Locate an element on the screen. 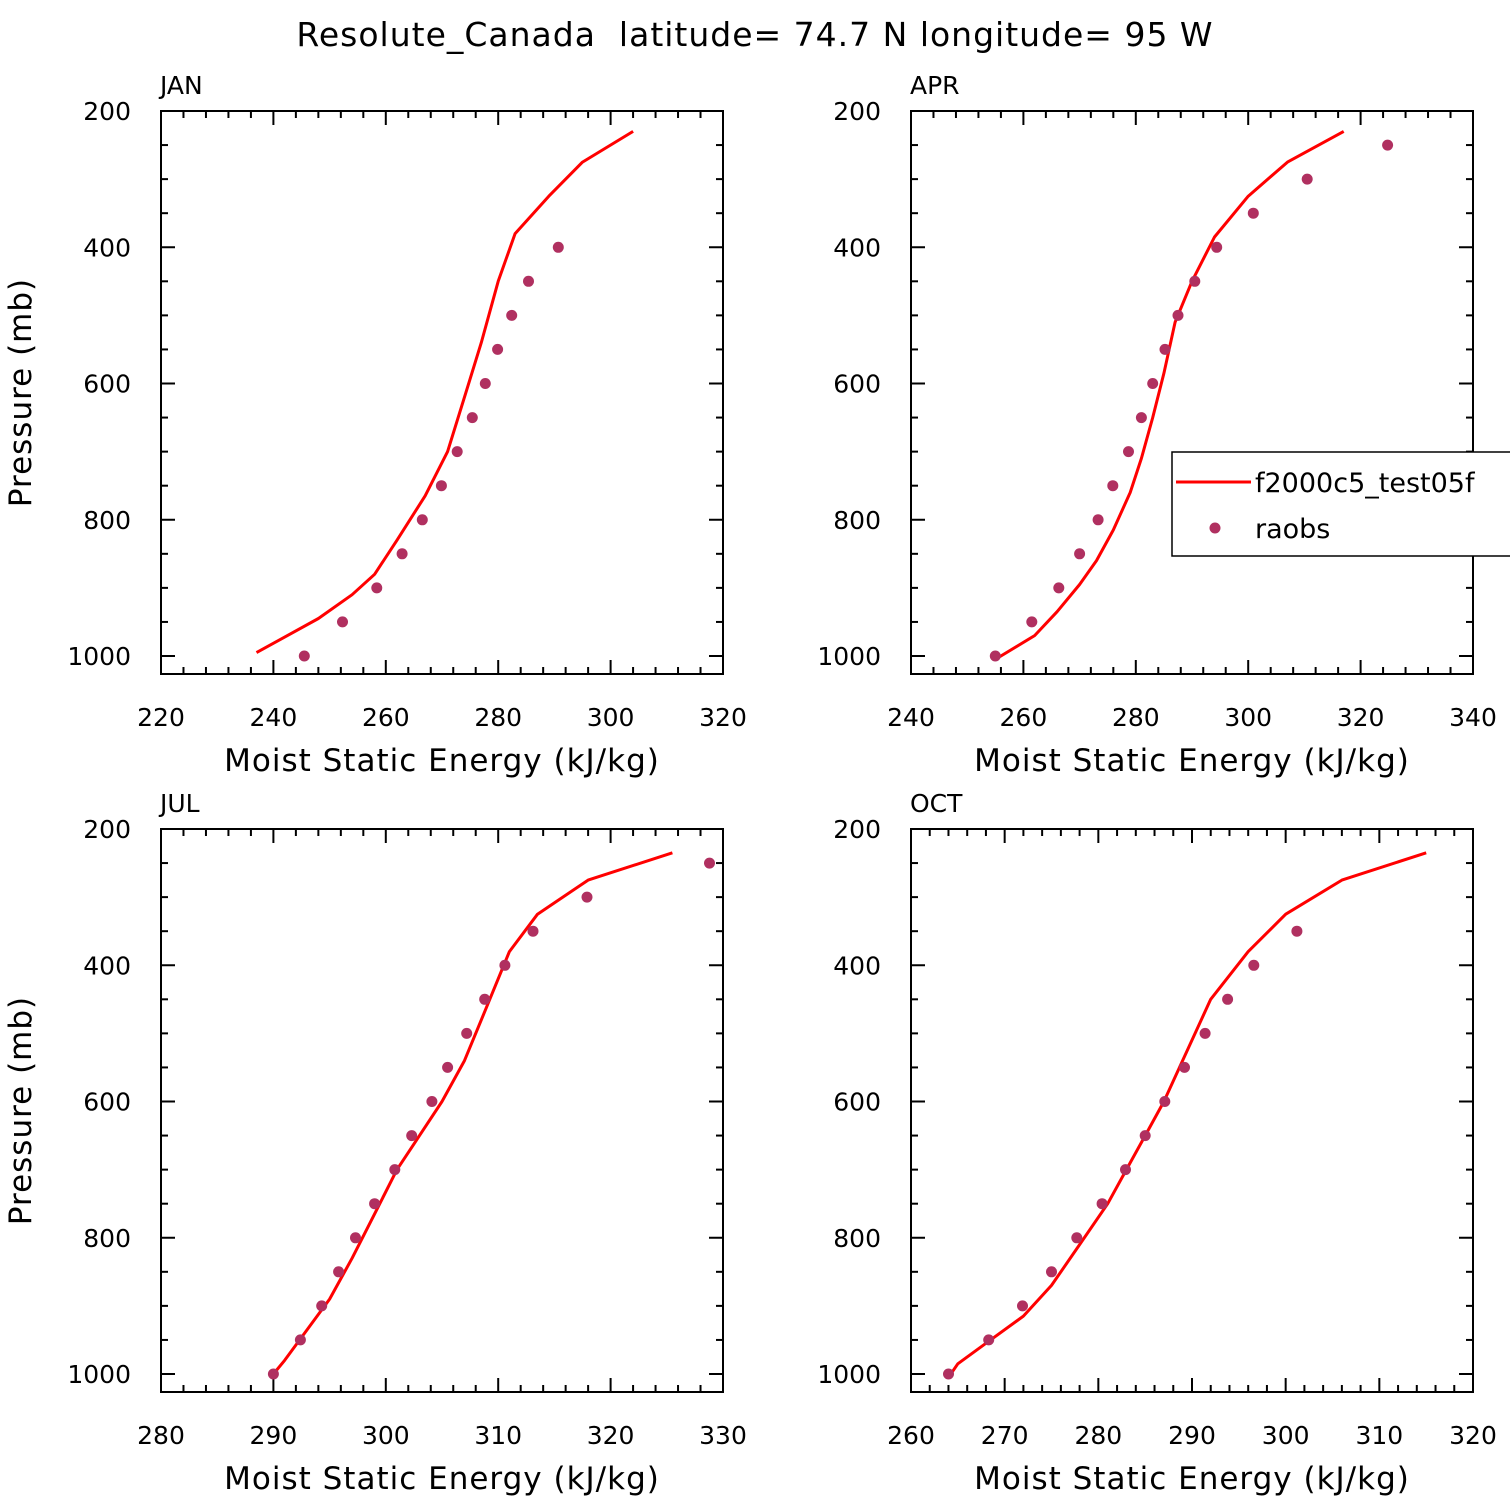 The height and width of the screenshot is (1510, 1510). legend: f2000c5_test05f raobs is located at coordinates (1340, 504).